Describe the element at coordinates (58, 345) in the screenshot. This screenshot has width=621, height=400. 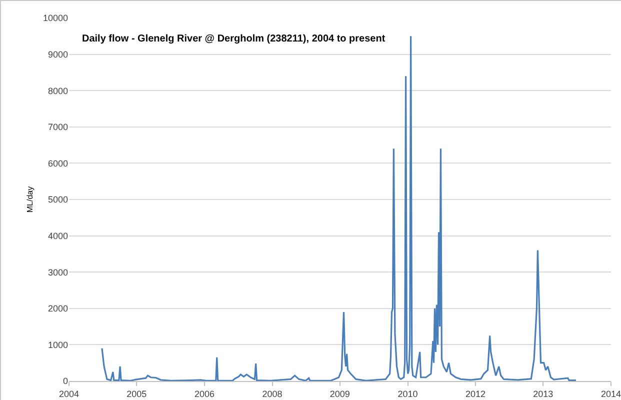
I see `y-tick-label: 1000` at that location.